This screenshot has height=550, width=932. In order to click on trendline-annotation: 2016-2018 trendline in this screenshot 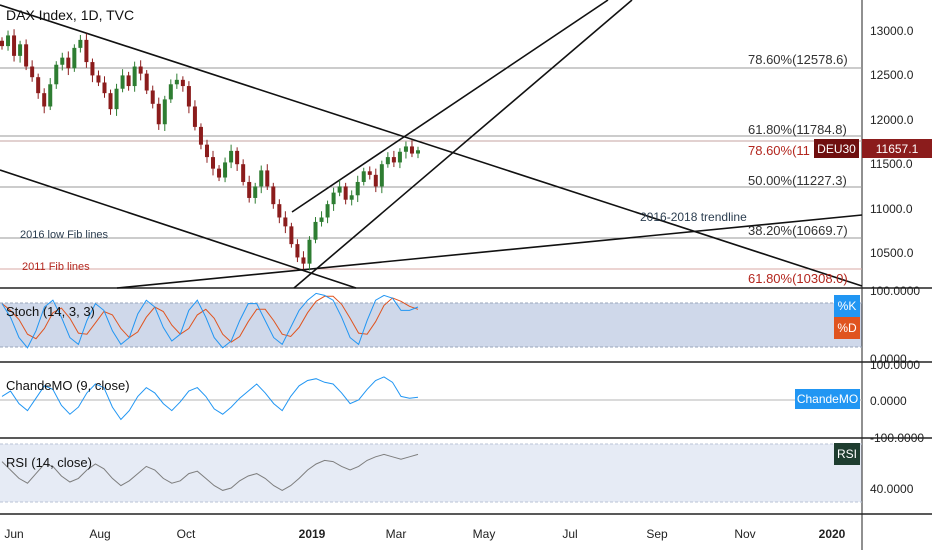, I will do `click(693, 217)`.